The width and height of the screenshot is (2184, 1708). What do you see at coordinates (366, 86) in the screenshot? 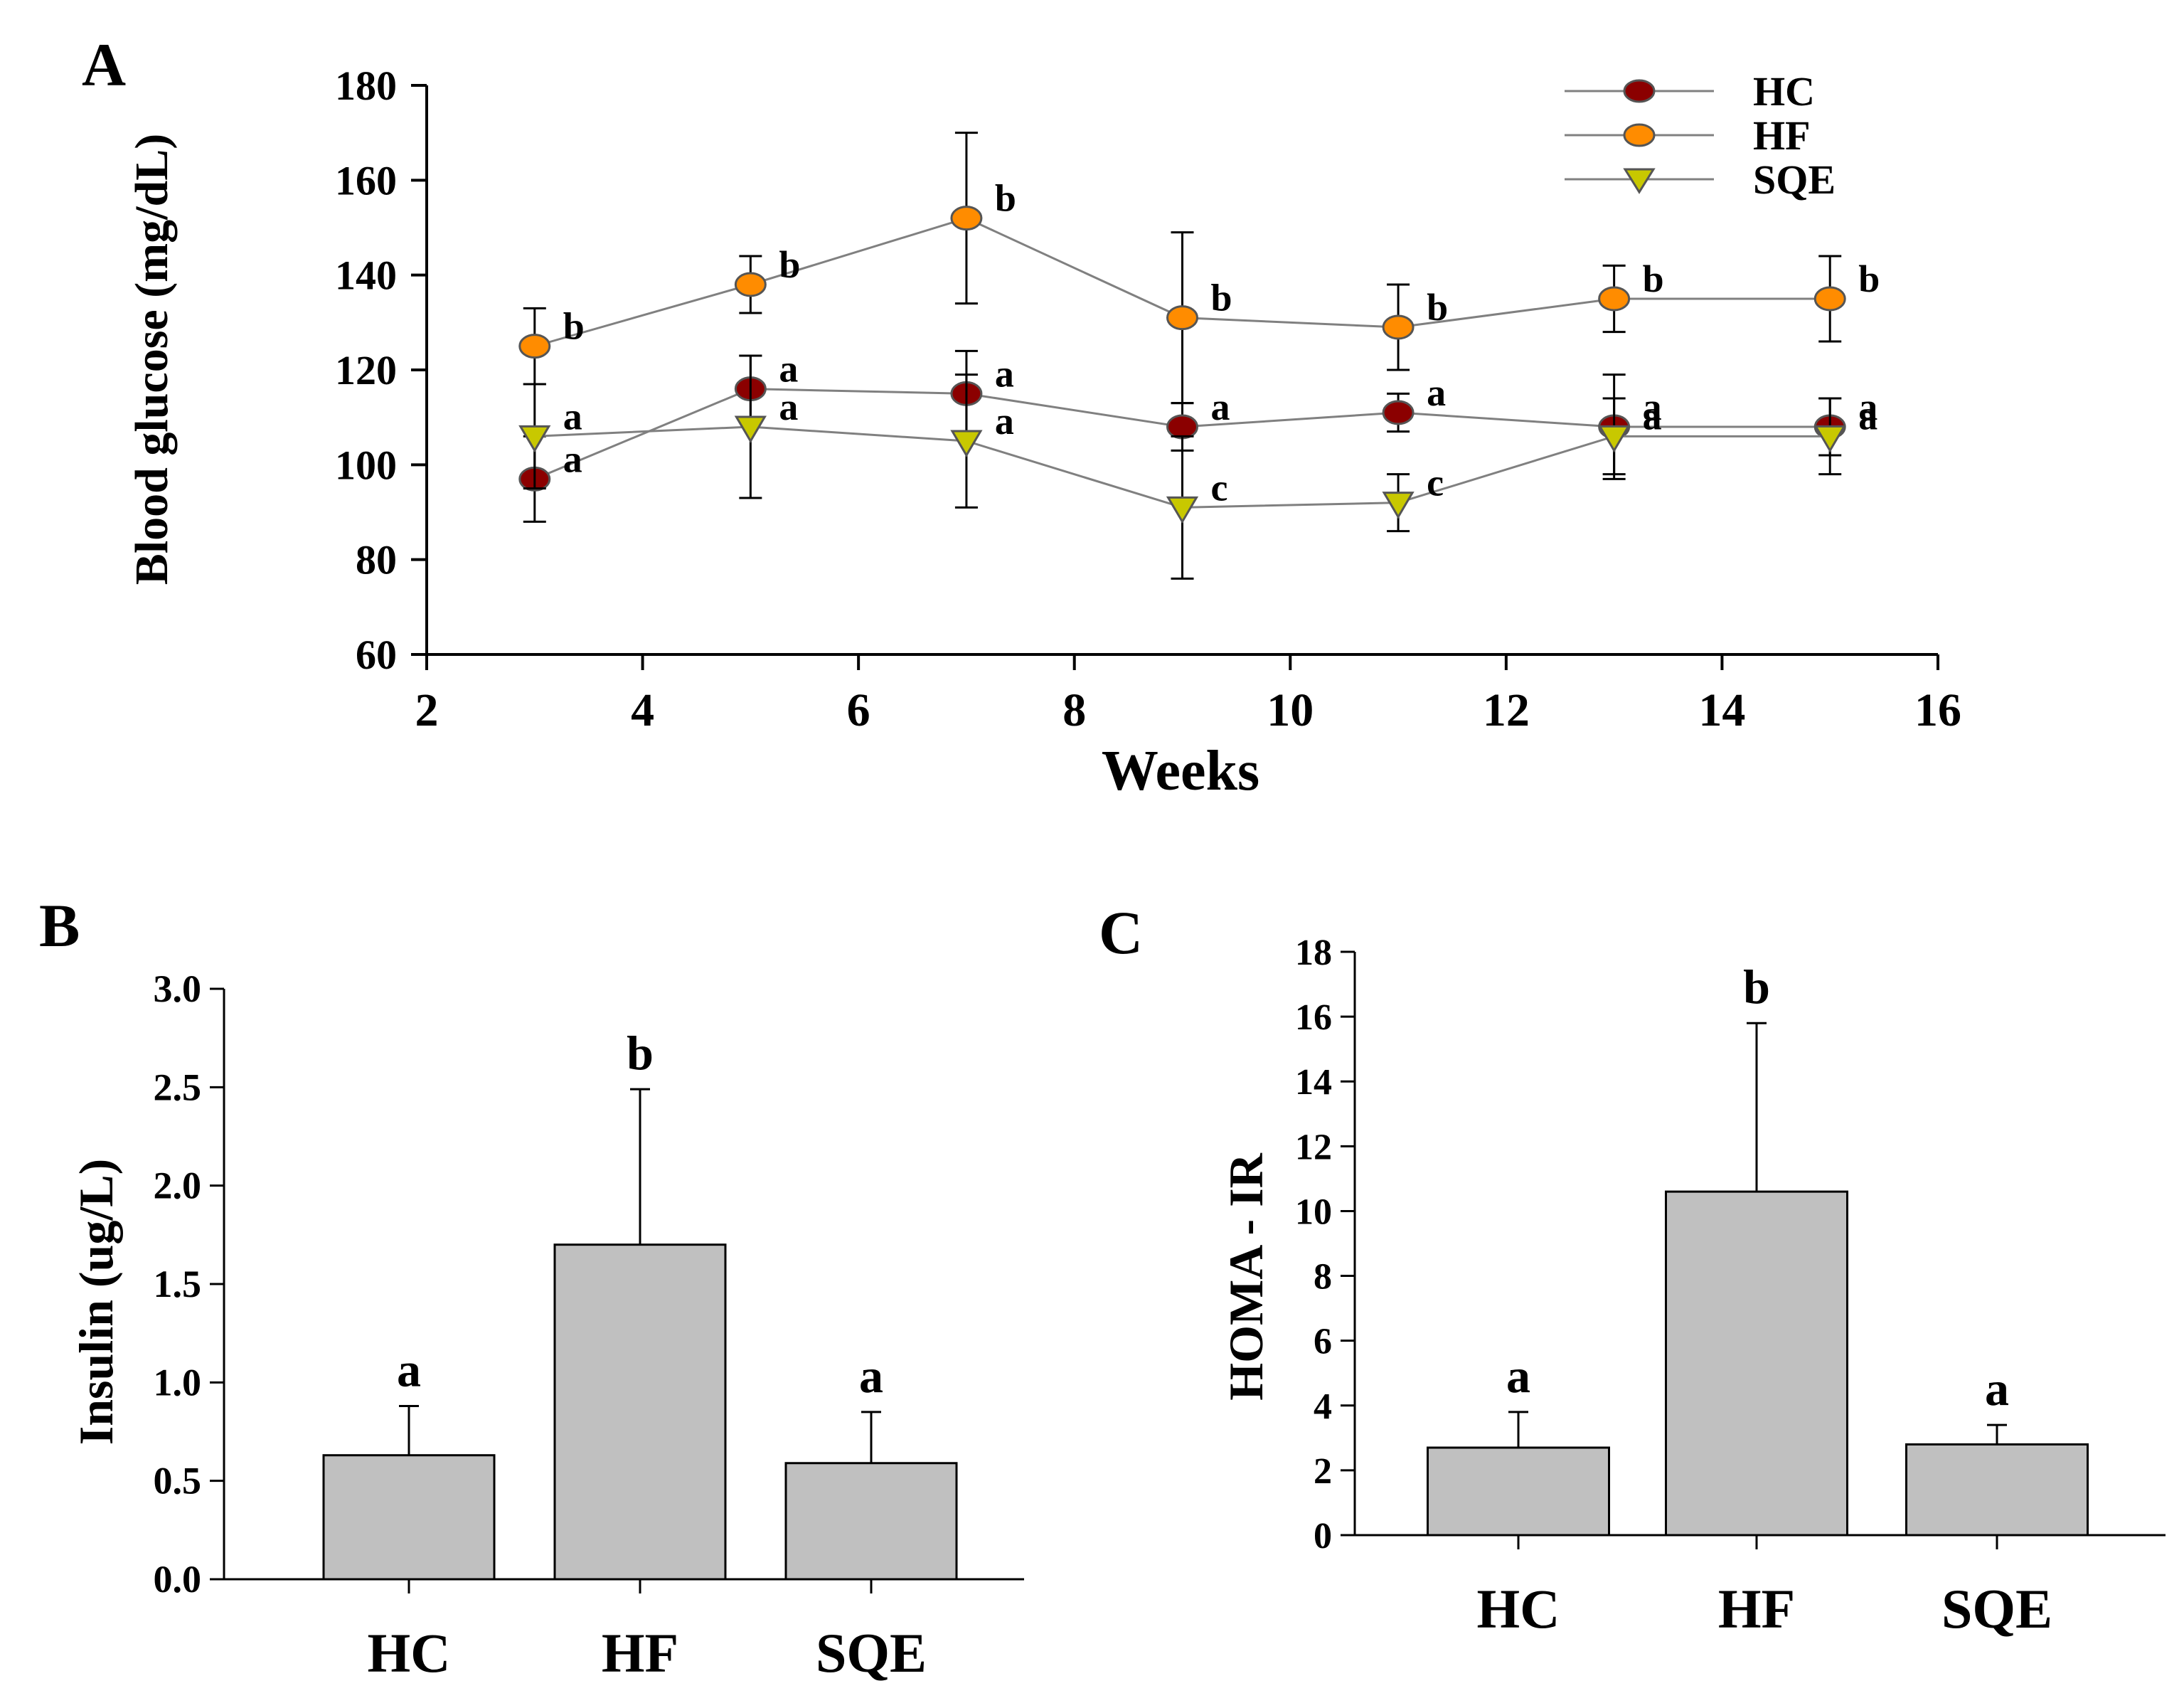
I see `panel-a-y-tick-label: 180` at bounding box center [366, 86].